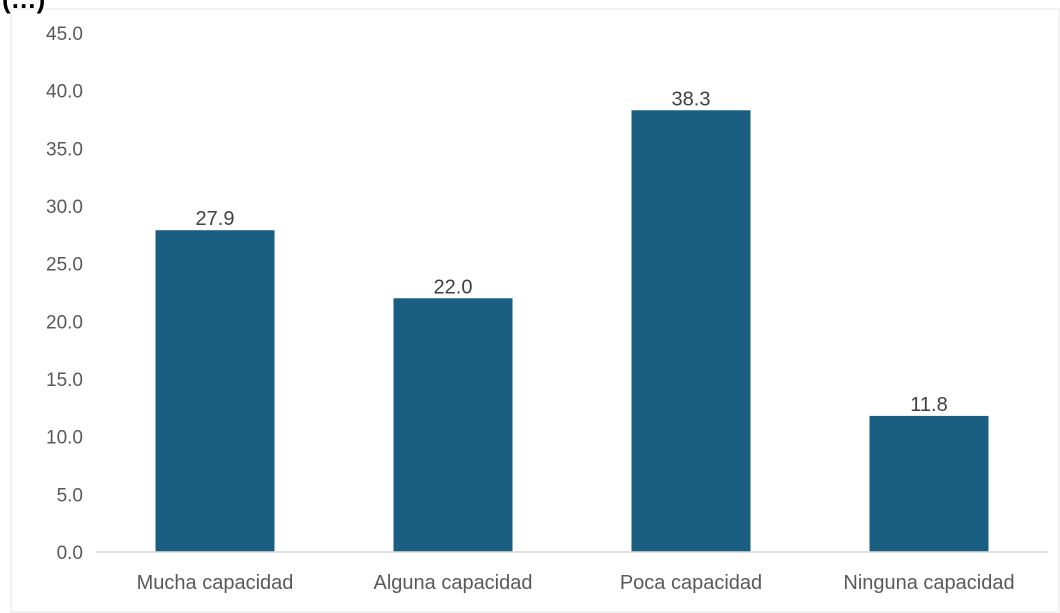 The height and width of the screenshot is (613, 1060). What do you see at coordinates (215, 583) in the screenshot?
I see `category-label: Mucha capacidad` at bounding box center [215, 583].